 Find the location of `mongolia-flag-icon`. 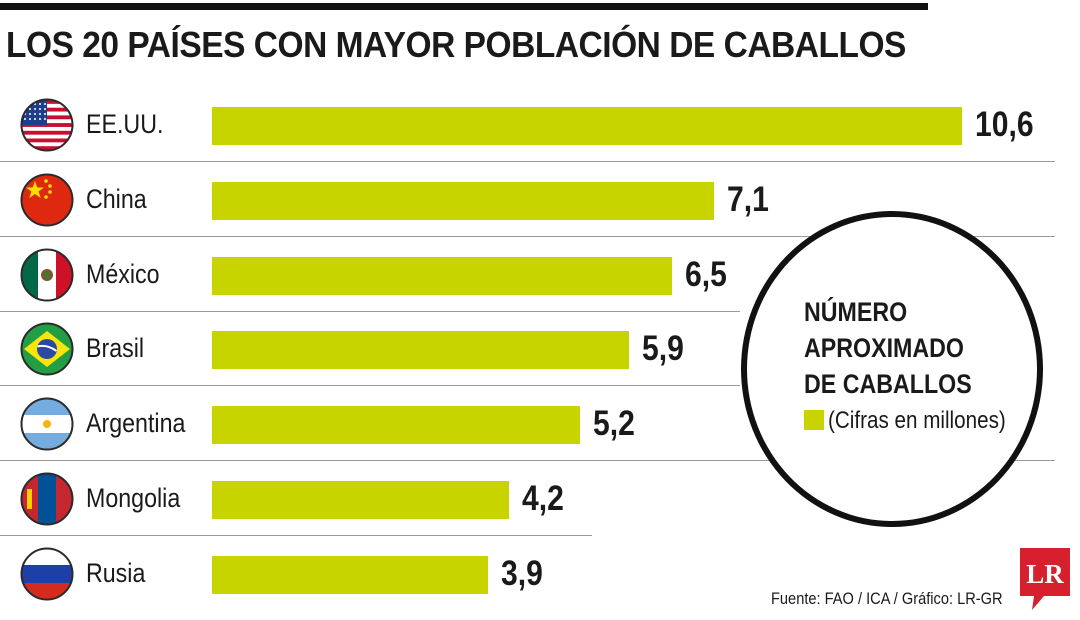

mongolia-flag-icon is located at coordinates (47, 499).